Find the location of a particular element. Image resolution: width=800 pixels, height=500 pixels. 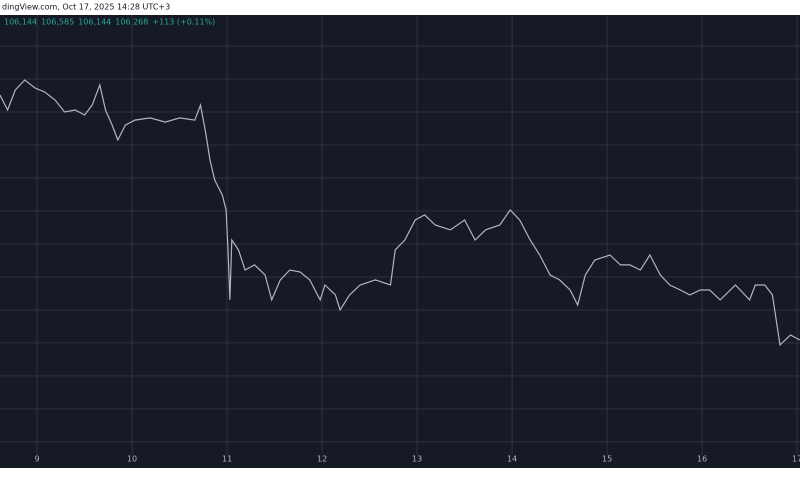

header: dingView.com, Oct 17, 2025 14:28 UTC+3 is located at coordinates (86, 7).